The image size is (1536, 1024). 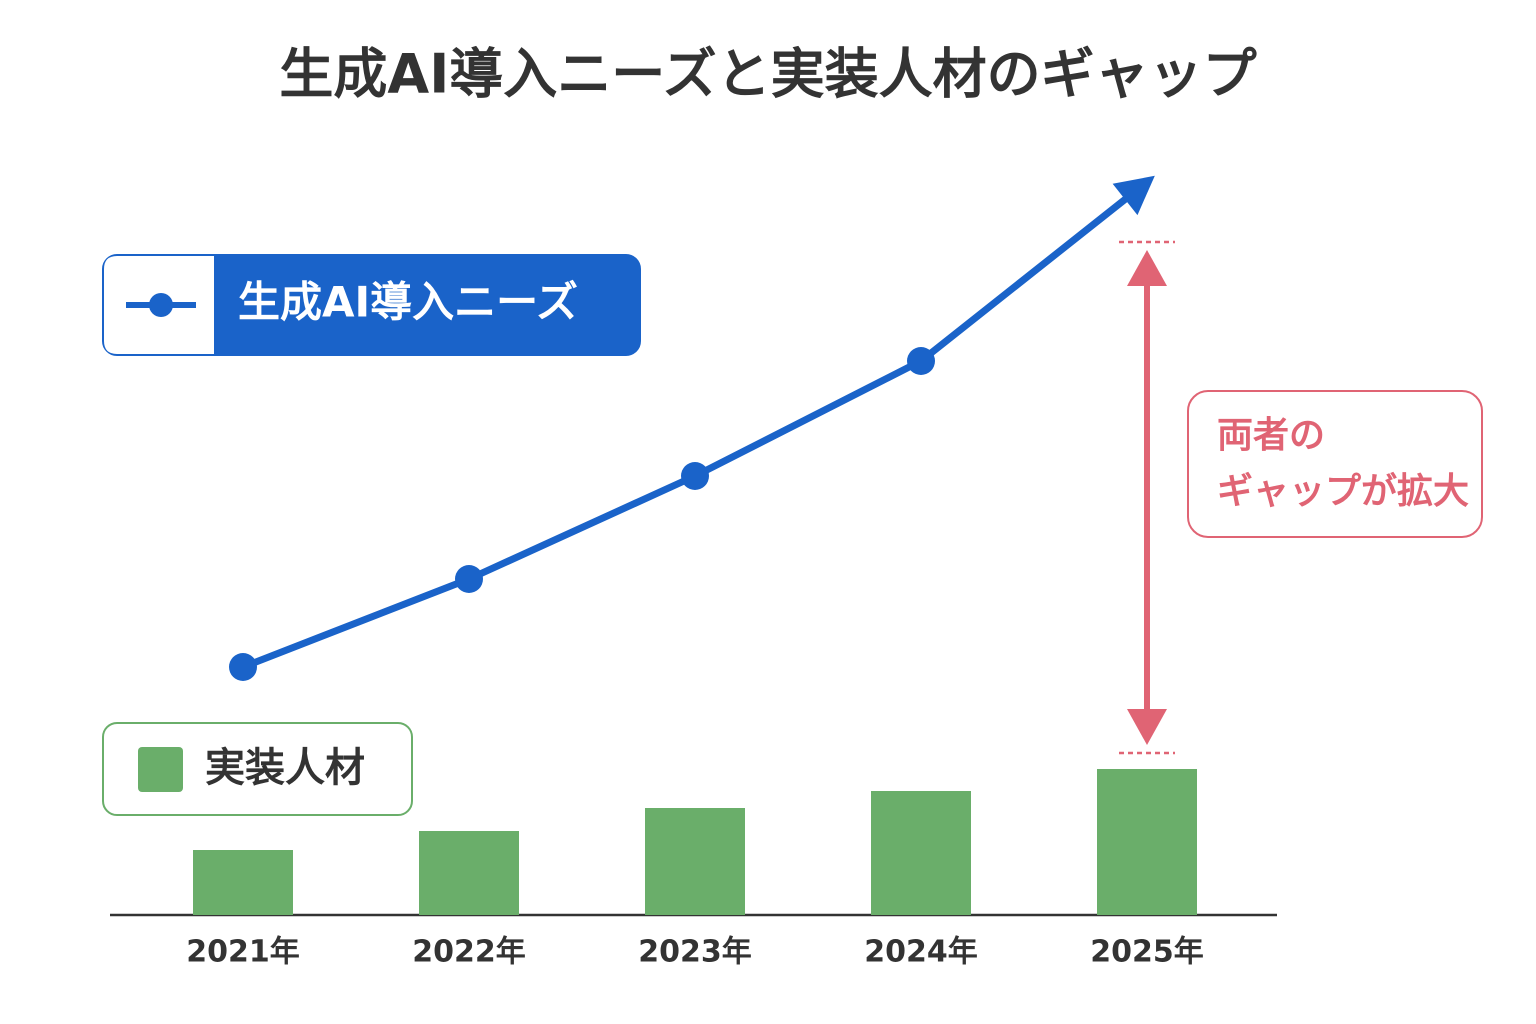 I want to click on x-tick-label: 2025年, so click(x=1147, y=952).